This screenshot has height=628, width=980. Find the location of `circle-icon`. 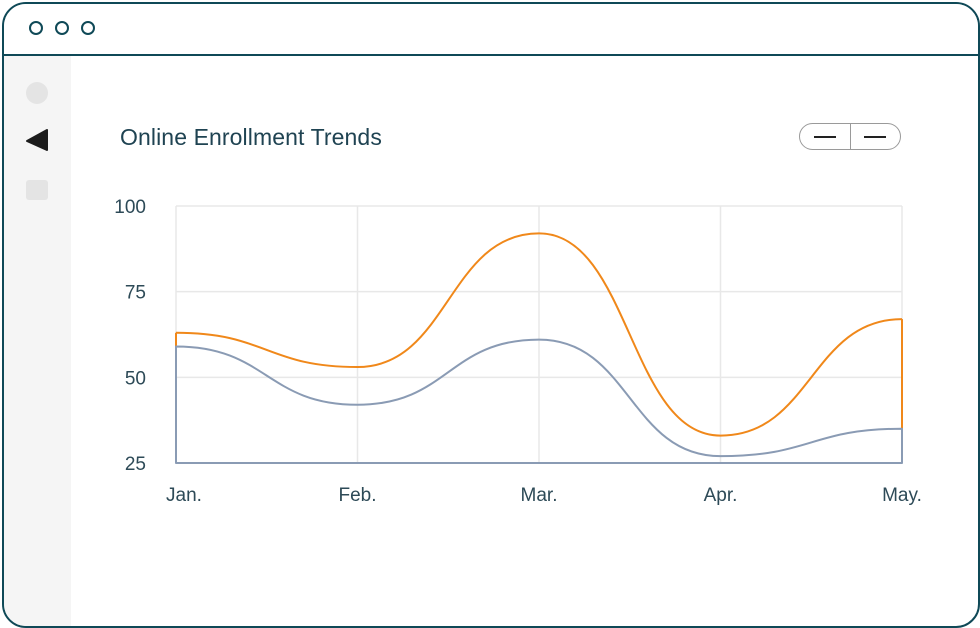

circle-icon is located at coordinates (37, 93).